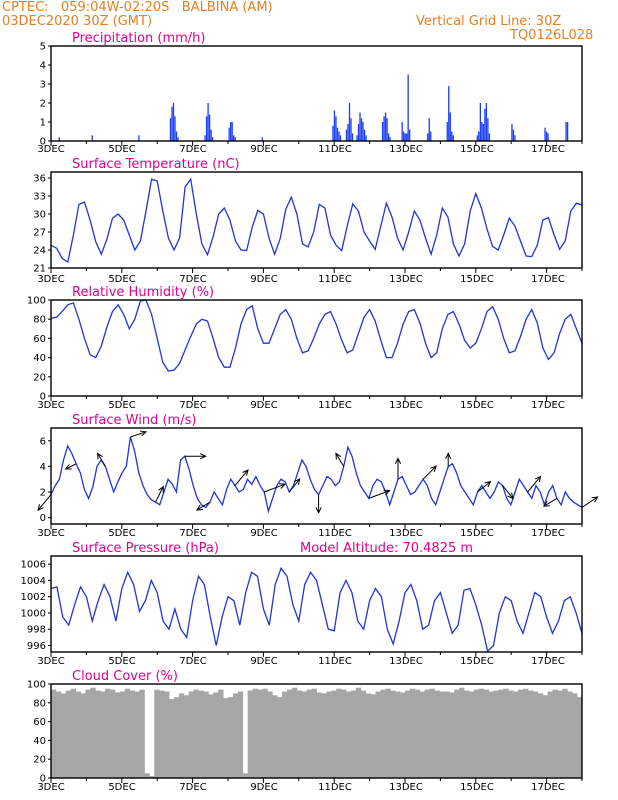  I want to click on rh-y-tick-label: 100, so click(36, 301).